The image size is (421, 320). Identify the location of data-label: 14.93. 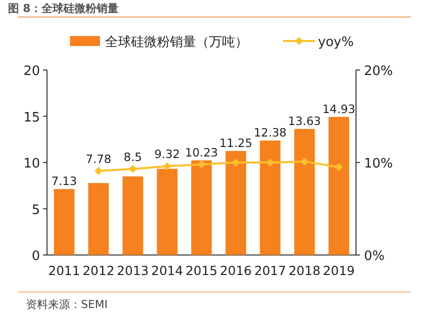
(339, 109).